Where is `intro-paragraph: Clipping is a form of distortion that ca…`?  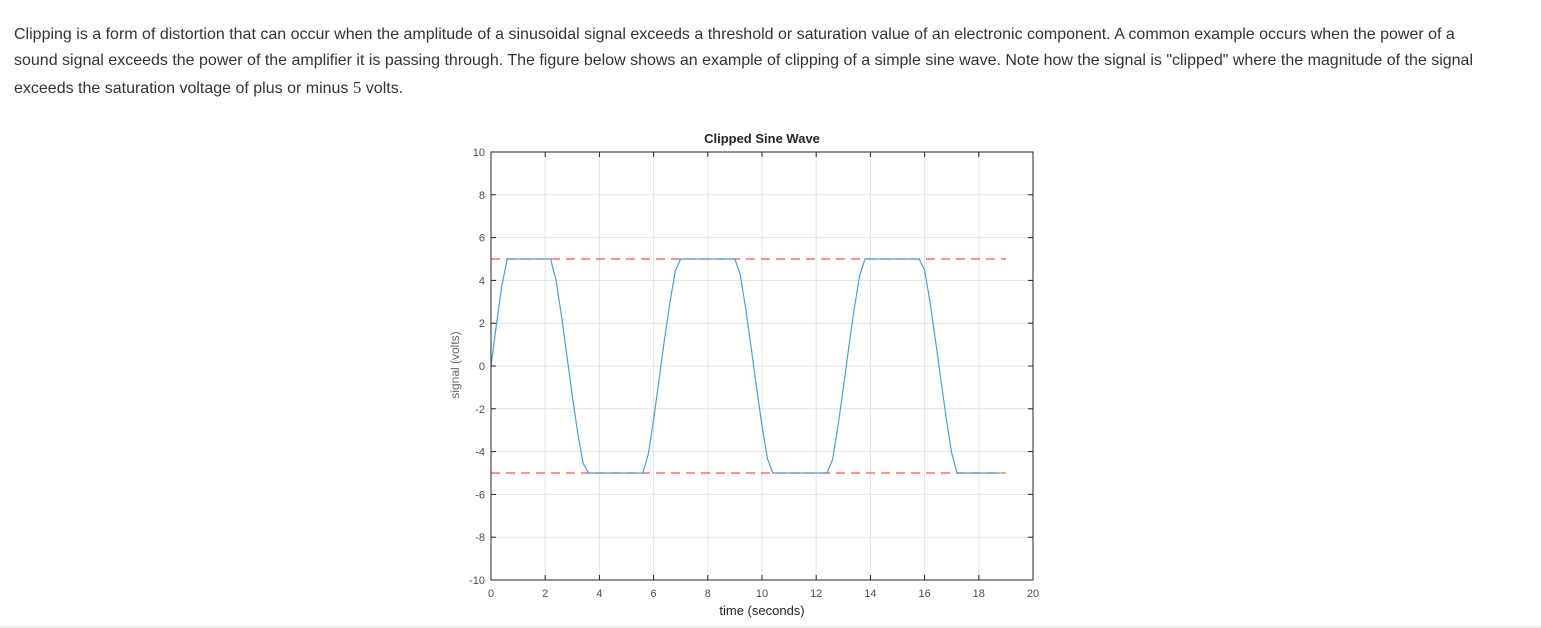 intro-paragraph: Clipping is a form of distortion that ca… is located at coordinates (754, 62).